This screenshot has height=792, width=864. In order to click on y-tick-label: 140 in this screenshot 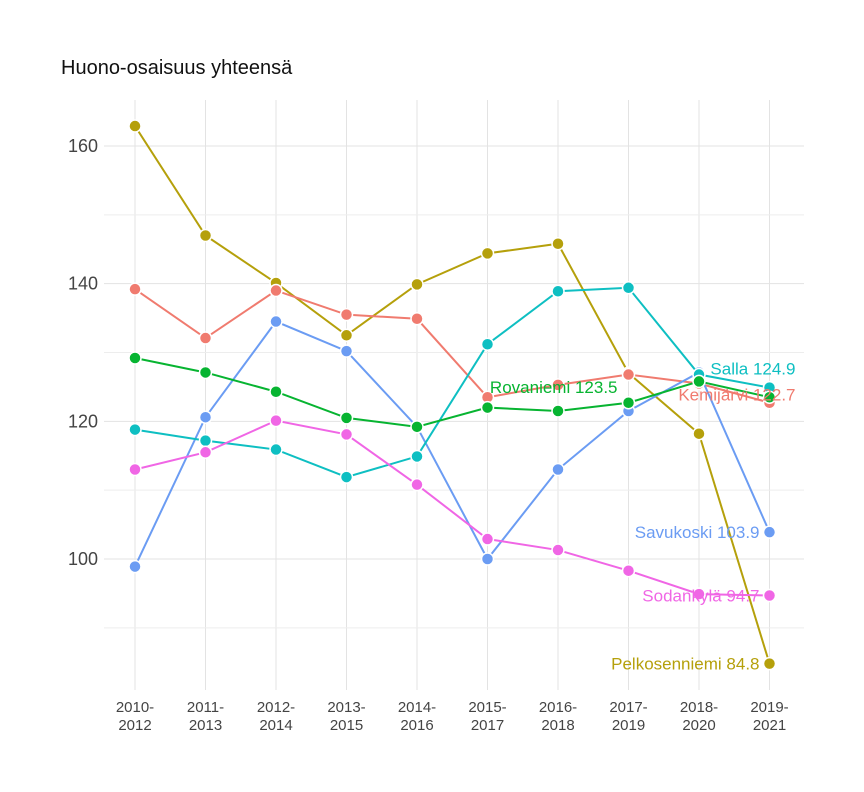, I will do `click(83, 284)`.